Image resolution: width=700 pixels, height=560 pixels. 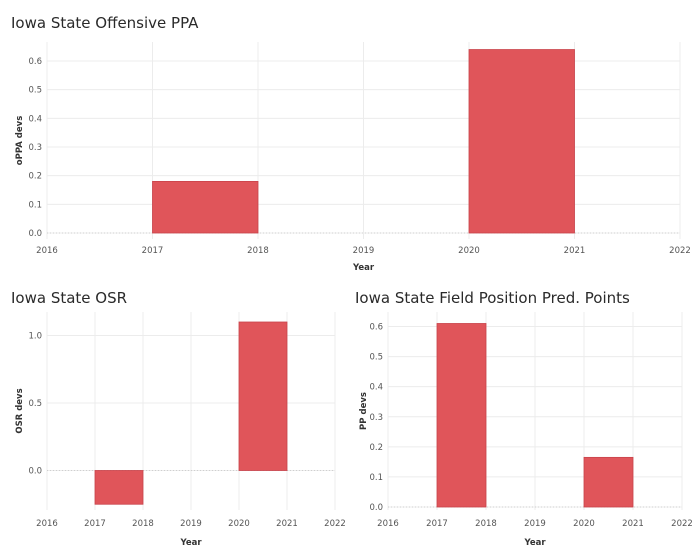 I want to click on y-axis-label: oPPA devs, so click(x=20, y=141).